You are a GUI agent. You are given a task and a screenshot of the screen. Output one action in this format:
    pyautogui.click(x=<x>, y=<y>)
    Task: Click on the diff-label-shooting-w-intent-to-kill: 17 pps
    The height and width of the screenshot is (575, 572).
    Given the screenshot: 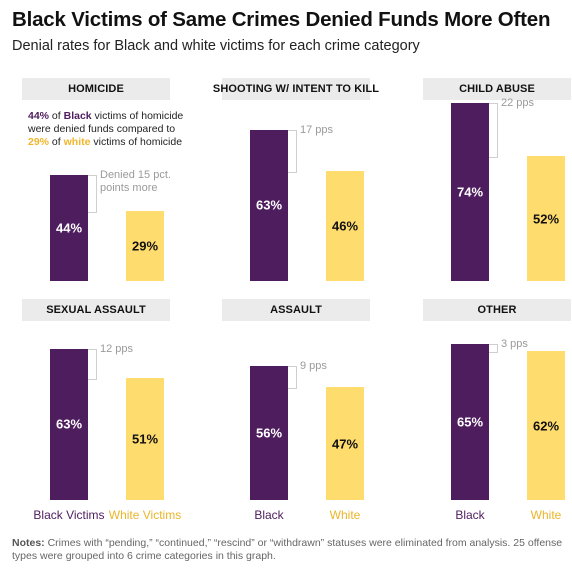 What is the action you would take?
    pyautogui.click(x=317, y=129)
    